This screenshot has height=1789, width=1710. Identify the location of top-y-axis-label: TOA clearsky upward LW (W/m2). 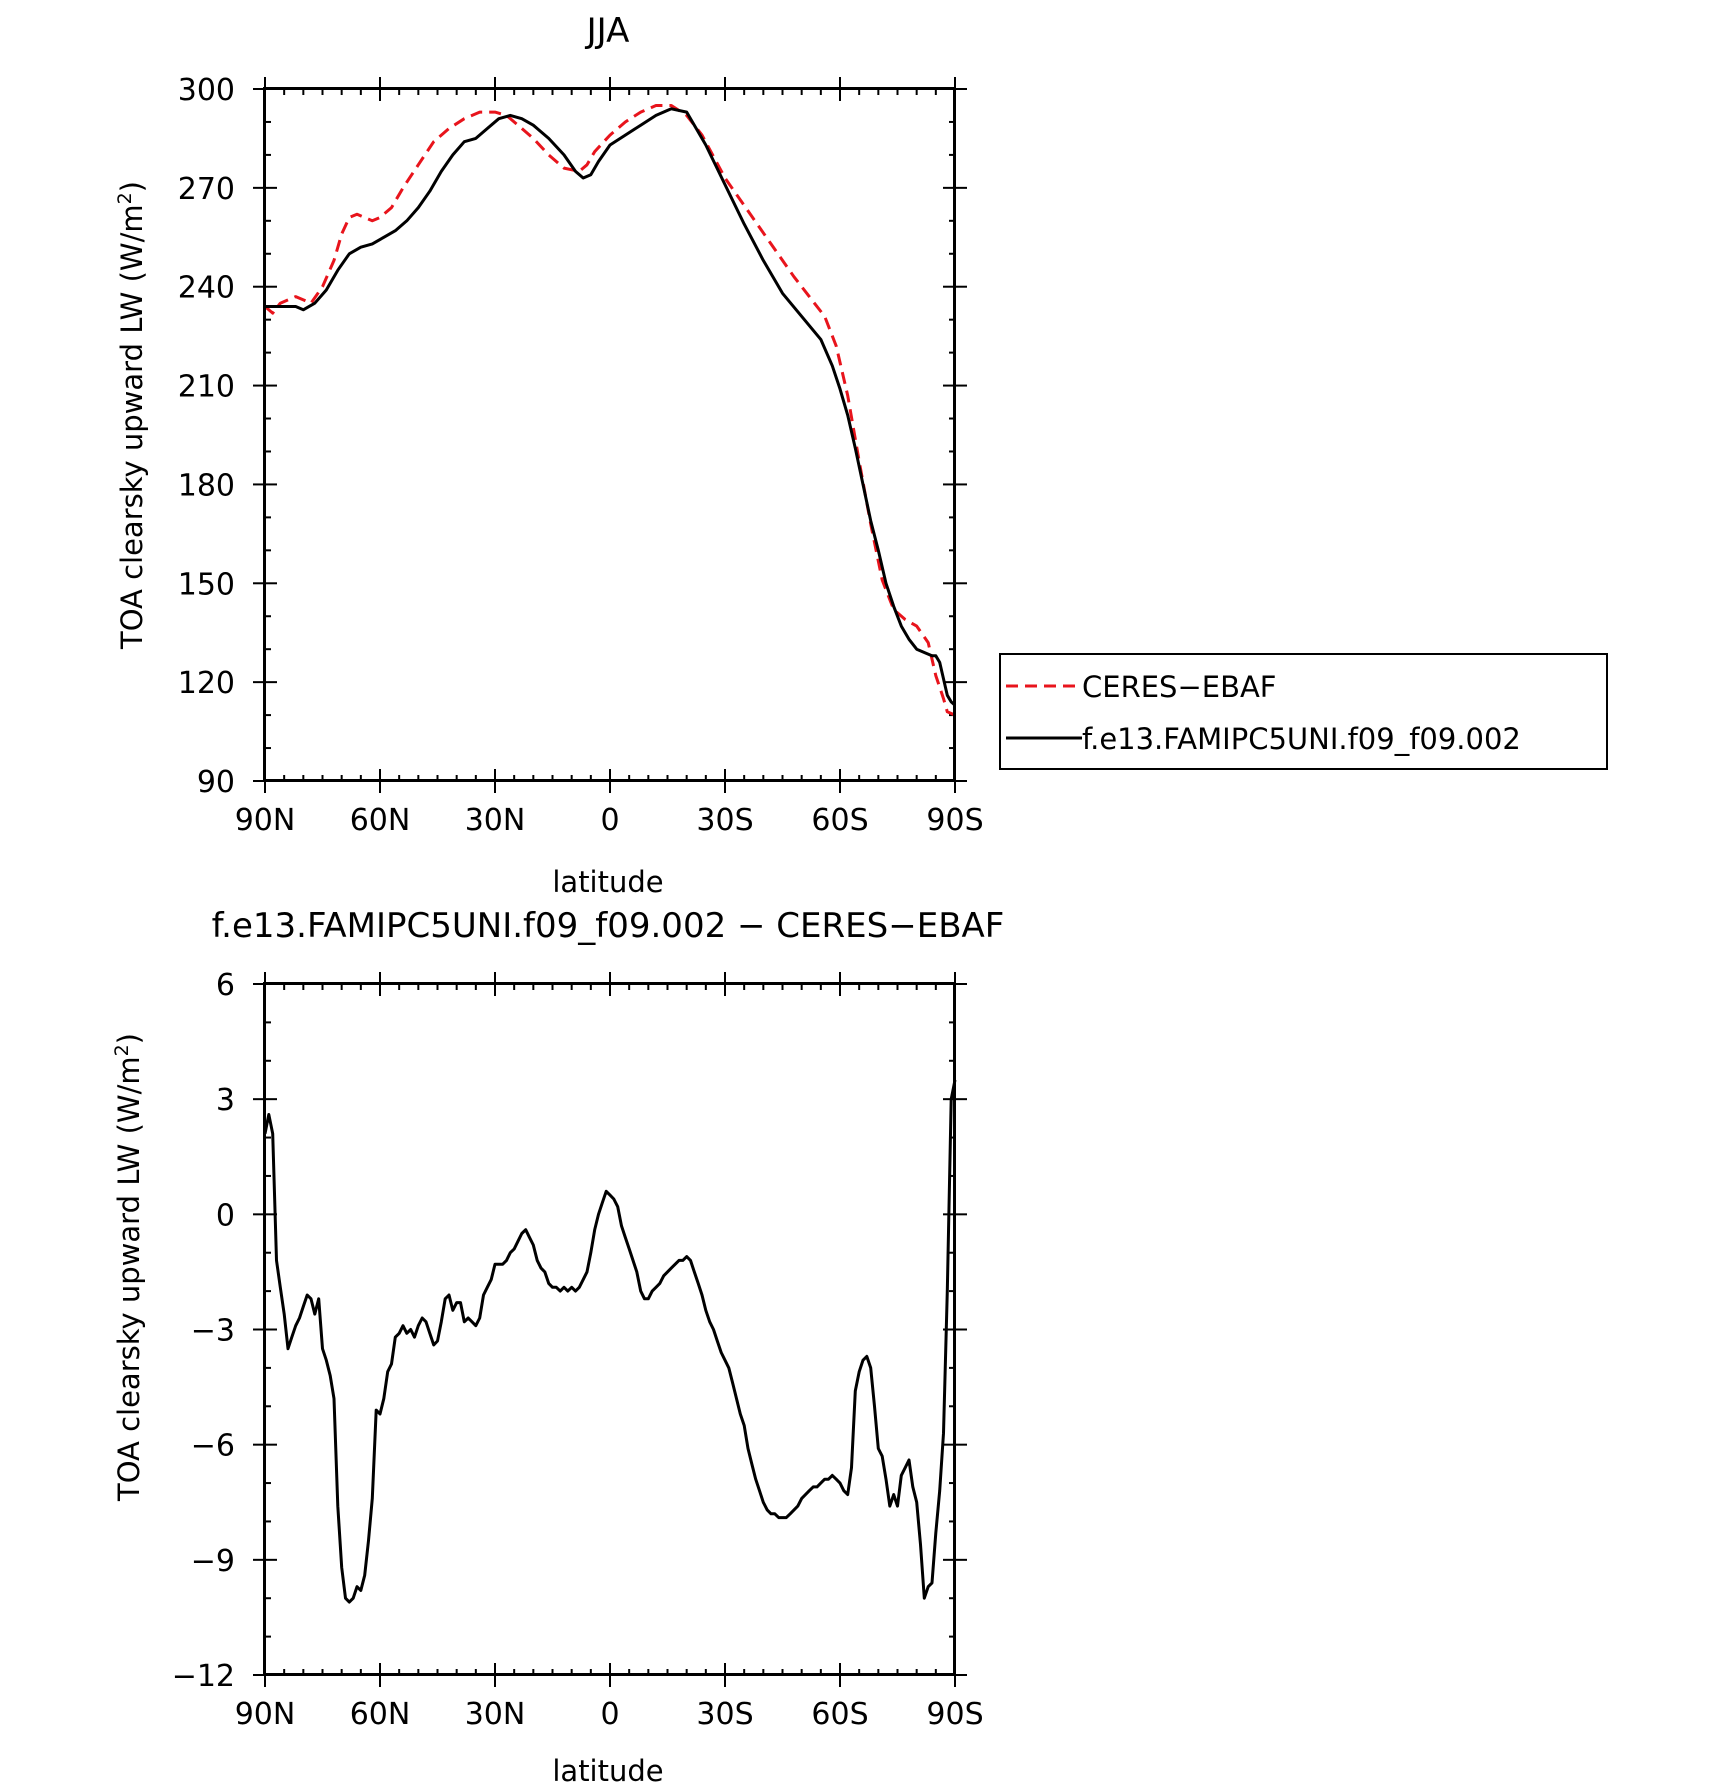
(131, 415).